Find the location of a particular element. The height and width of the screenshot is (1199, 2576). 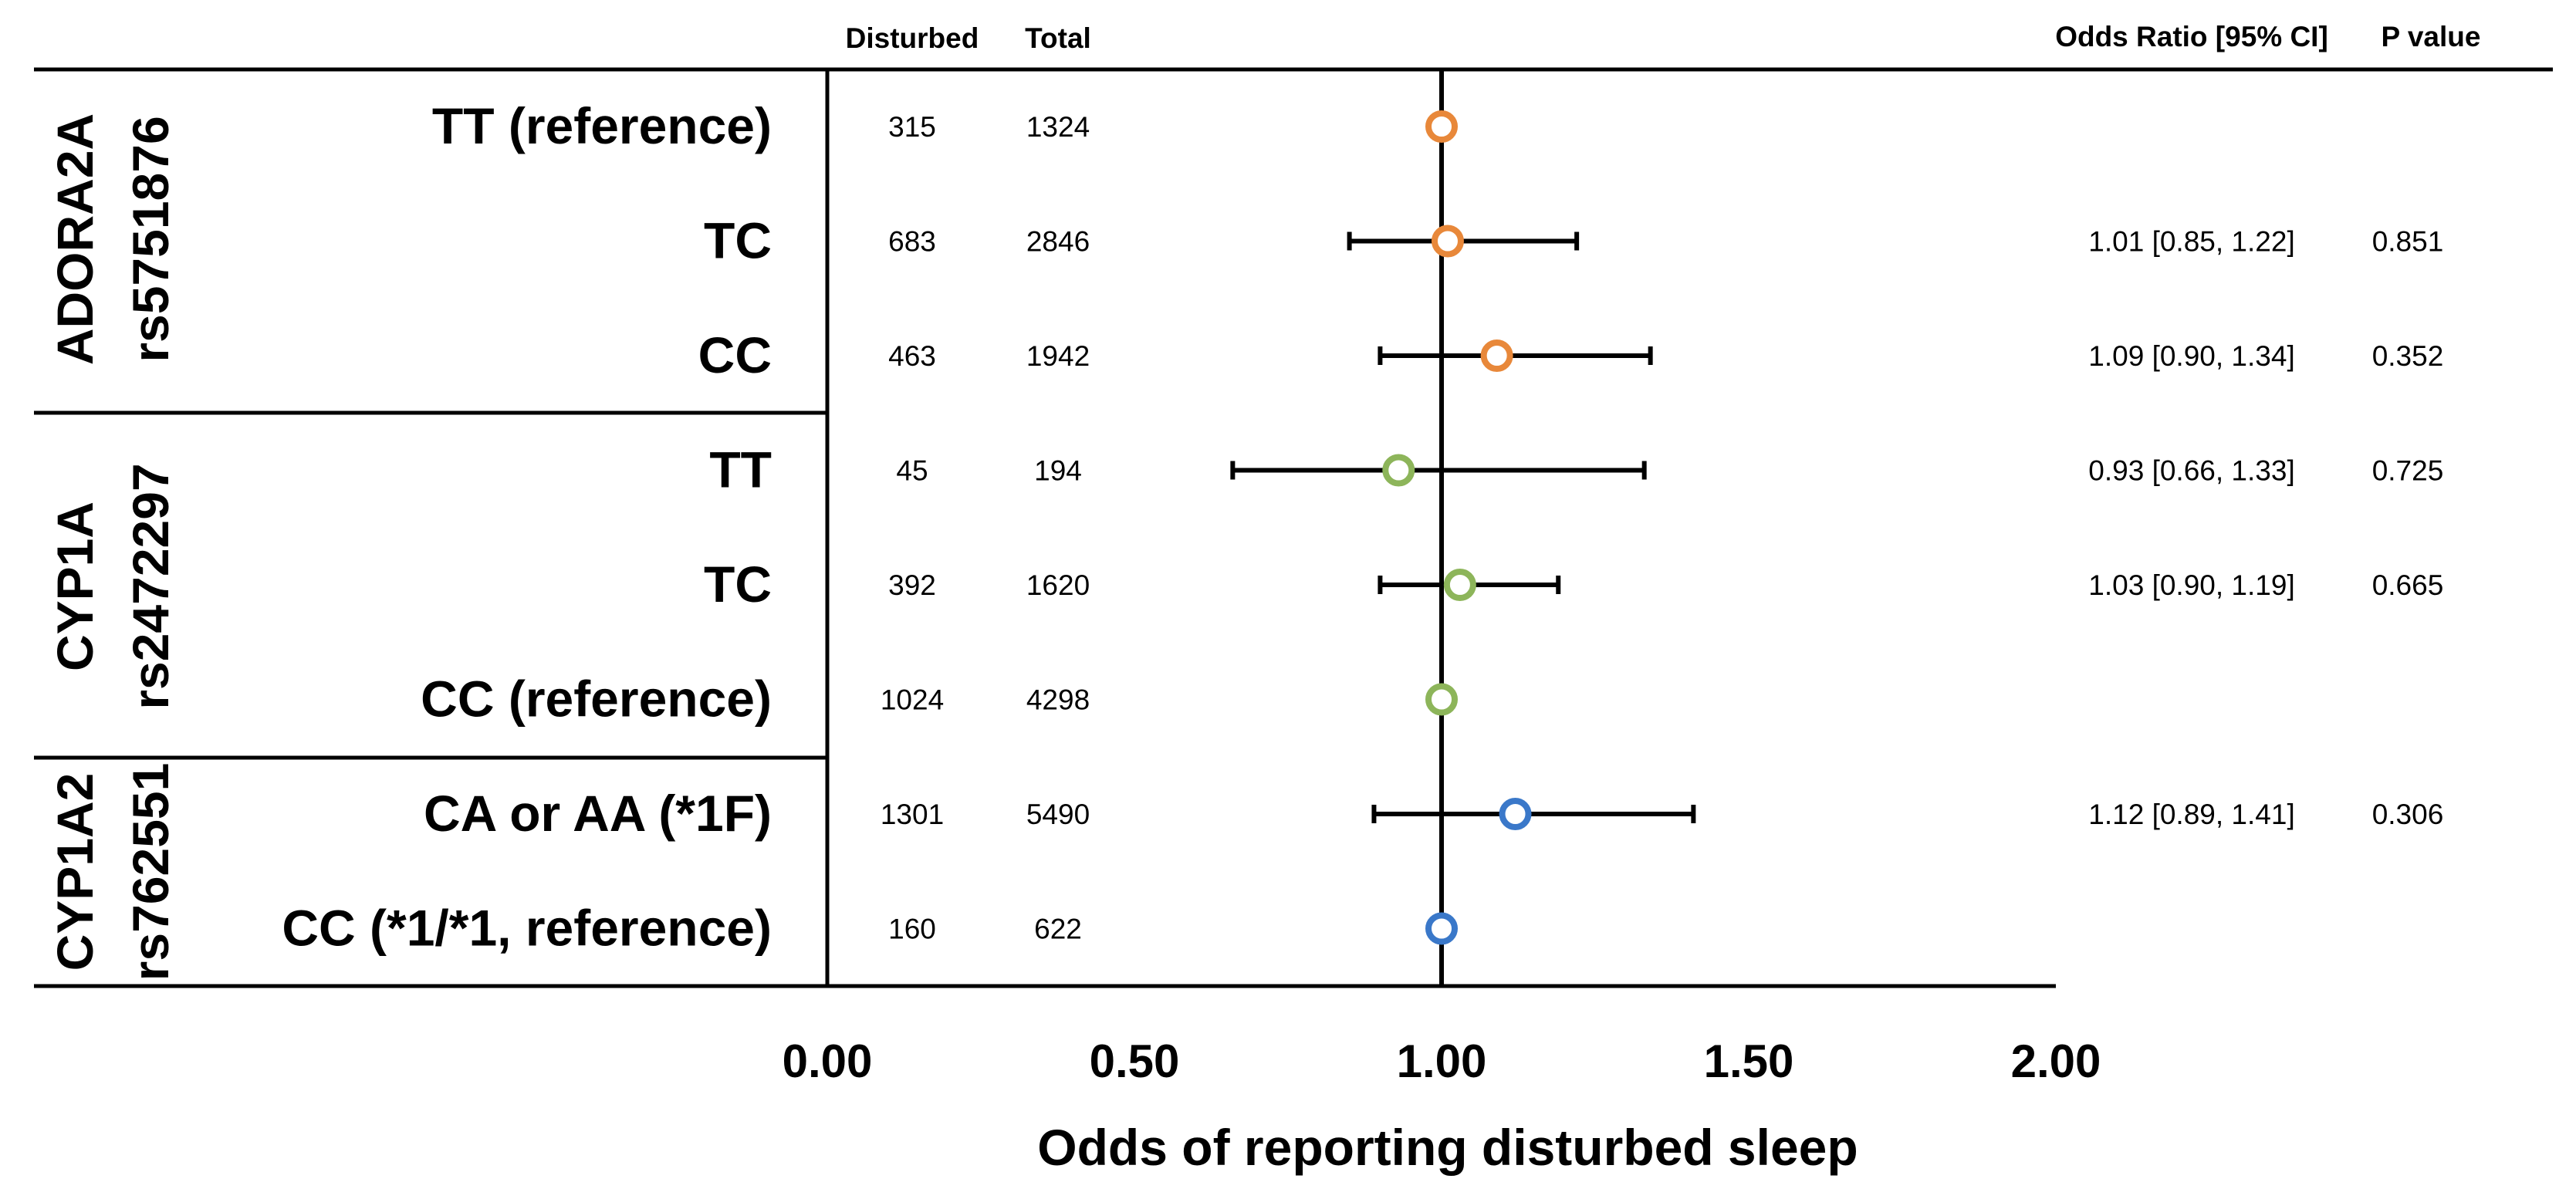

genotype-label: CC (reference) is located at coordinates (596, 699).